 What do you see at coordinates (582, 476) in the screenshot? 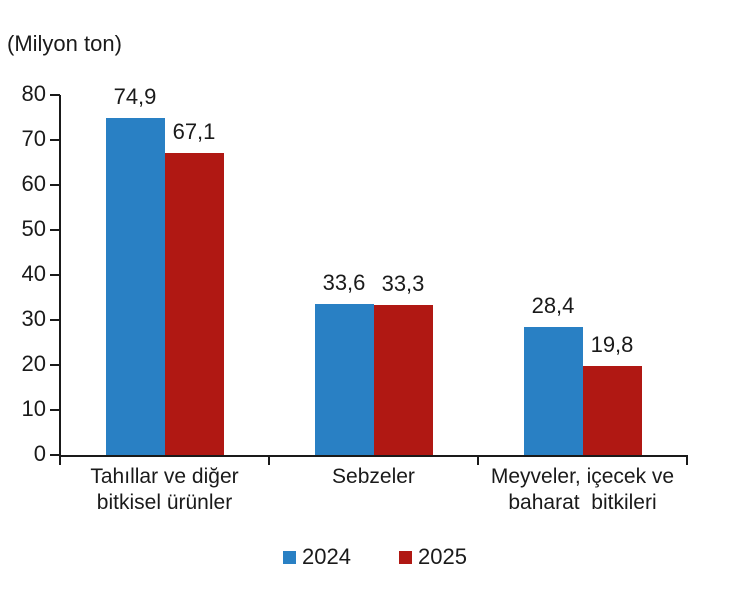
I see `category-label-line: Meyveler, içecek ve` at bounding box center [582, 476].